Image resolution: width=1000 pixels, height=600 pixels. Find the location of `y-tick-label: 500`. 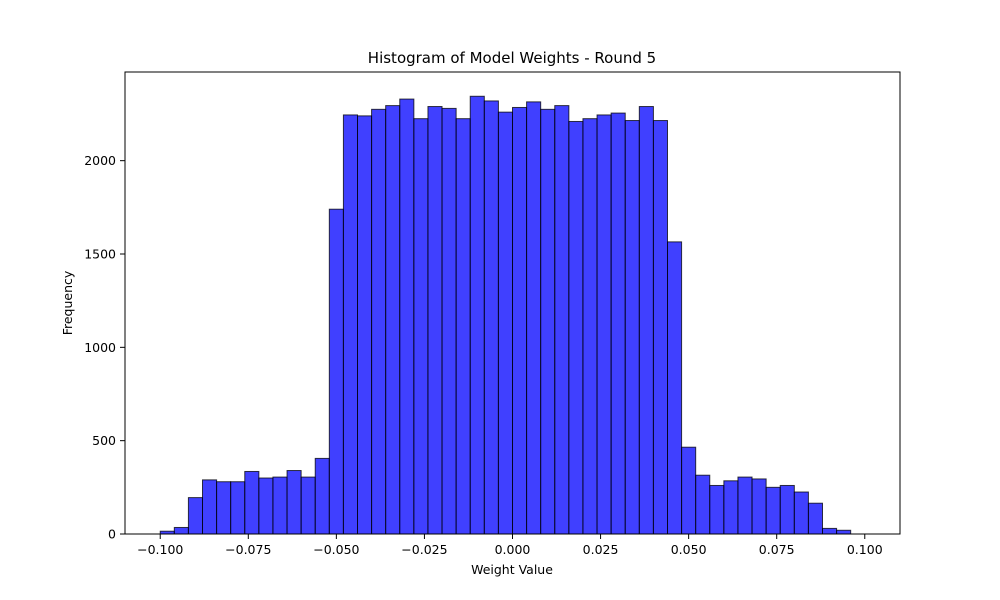

y-tick-label: 500 is located at coordinates (104, 440).